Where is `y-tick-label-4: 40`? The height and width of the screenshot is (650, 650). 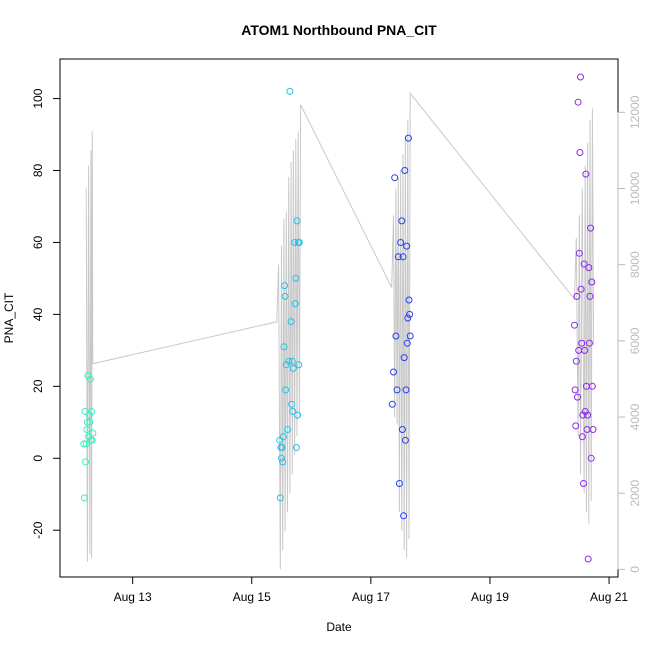 y-tick-label-4: 40 is located at coordinates (38, 314).